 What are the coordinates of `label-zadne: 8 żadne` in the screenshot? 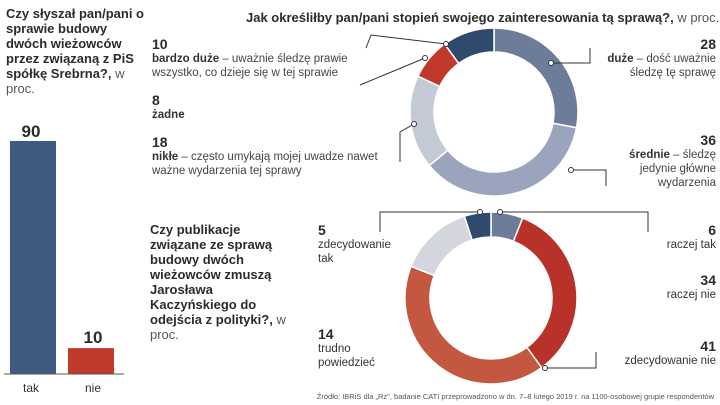 It's located at (168, 106).